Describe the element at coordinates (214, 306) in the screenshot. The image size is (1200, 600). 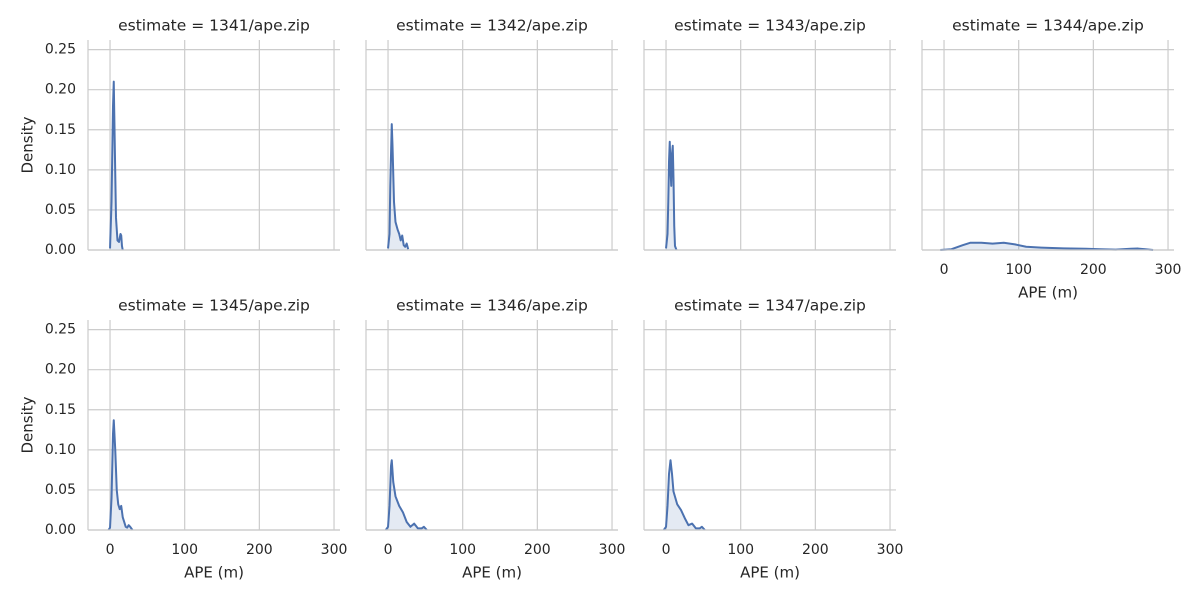
I see `panel-title: estimate = 1345/ape.zip` at that location.